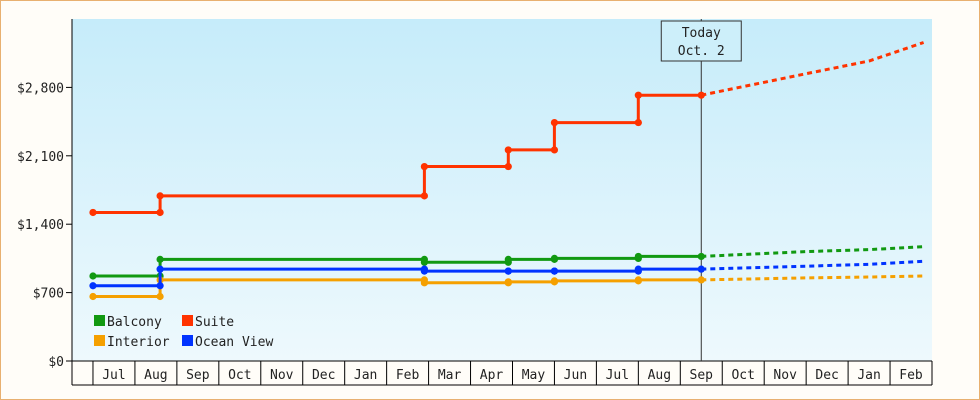 This screenshot has height=400, width=980. What do you see at coordinates (40, 88) in the screenshot?
I see `y-tick-label: $2,800` at bounding box center [40, 88].